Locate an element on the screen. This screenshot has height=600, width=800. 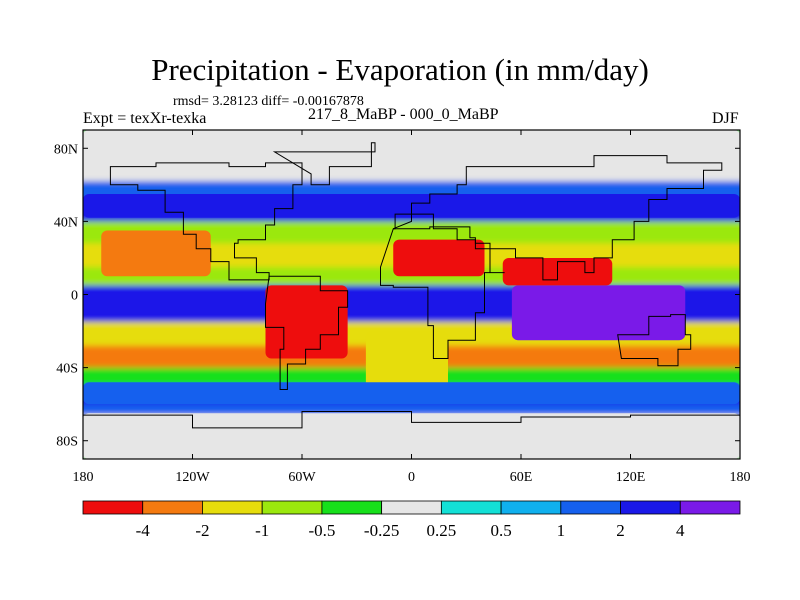
colorbar: -4 -2 -1 -0.5 -0.25 0.25 0.5 1 2 4 is located at coordinates (411, 520).